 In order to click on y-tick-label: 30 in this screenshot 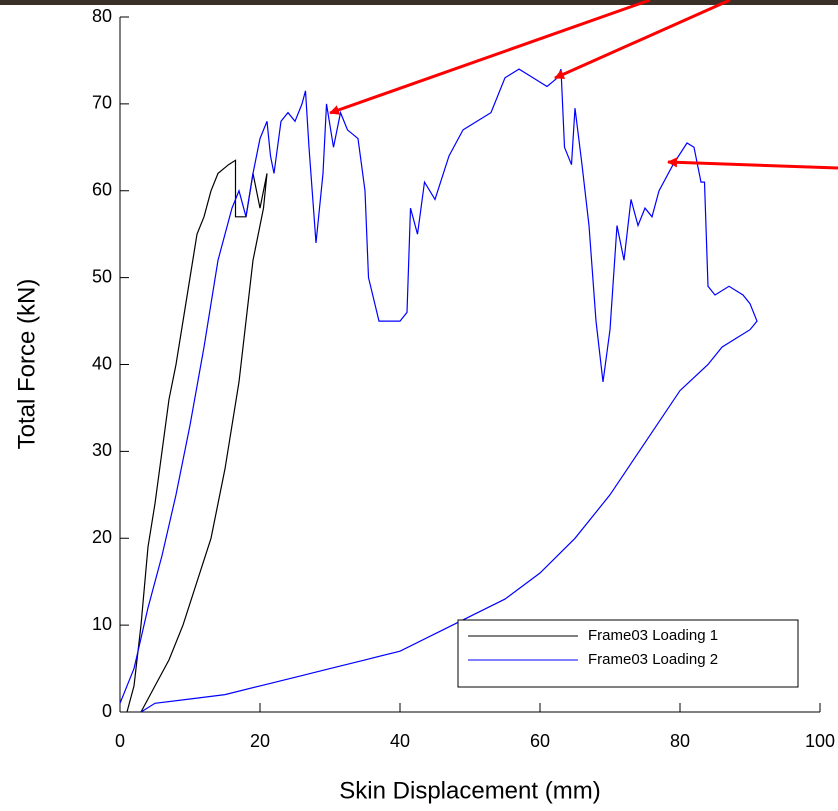, I will do `click(102, 450)`.